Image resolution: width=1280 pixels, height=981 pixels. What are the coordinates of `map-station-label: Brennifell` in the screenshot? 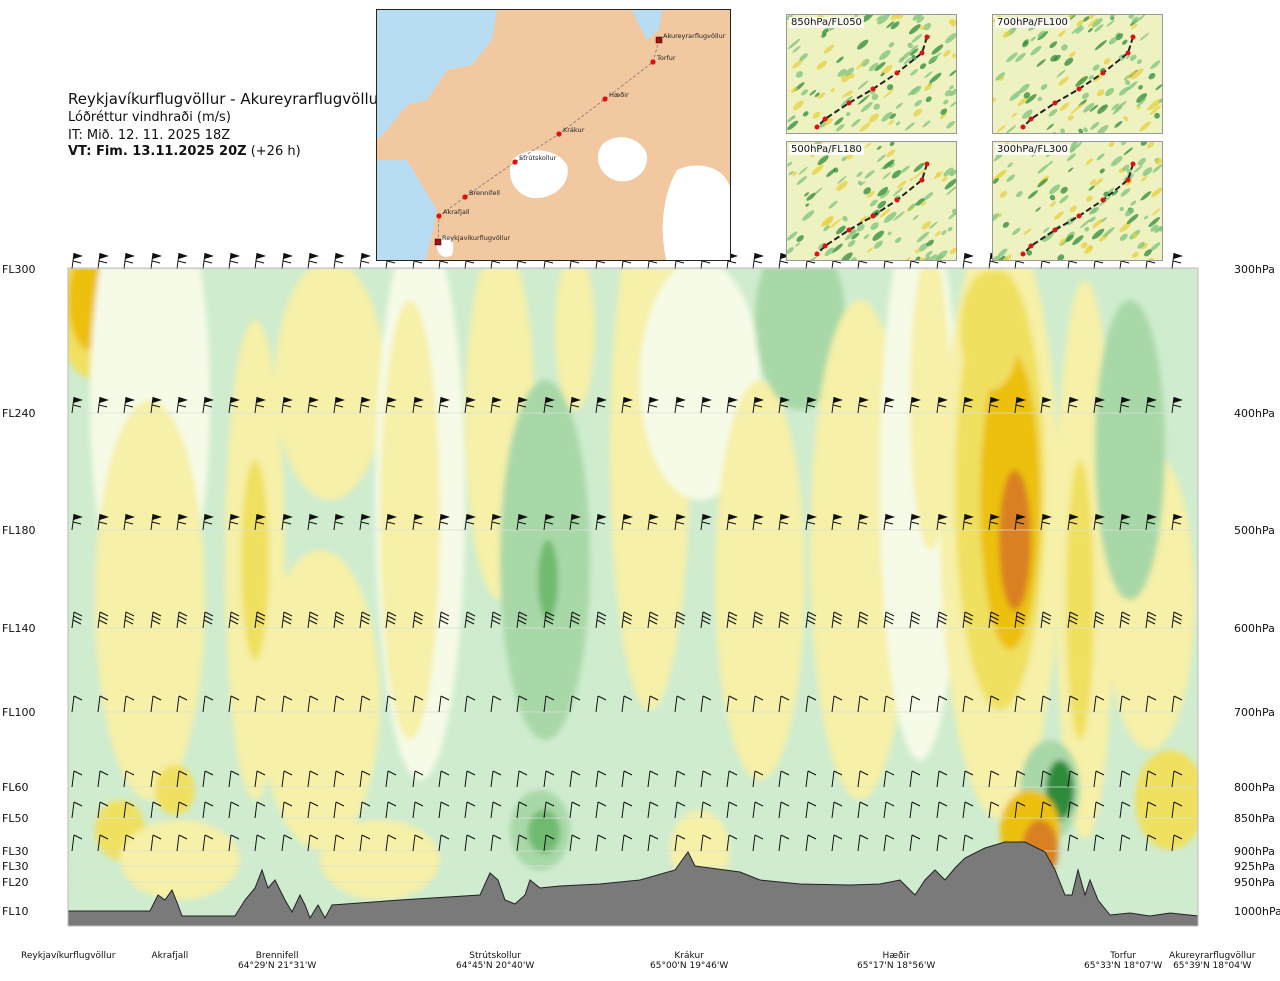 It's located at (484, 193).